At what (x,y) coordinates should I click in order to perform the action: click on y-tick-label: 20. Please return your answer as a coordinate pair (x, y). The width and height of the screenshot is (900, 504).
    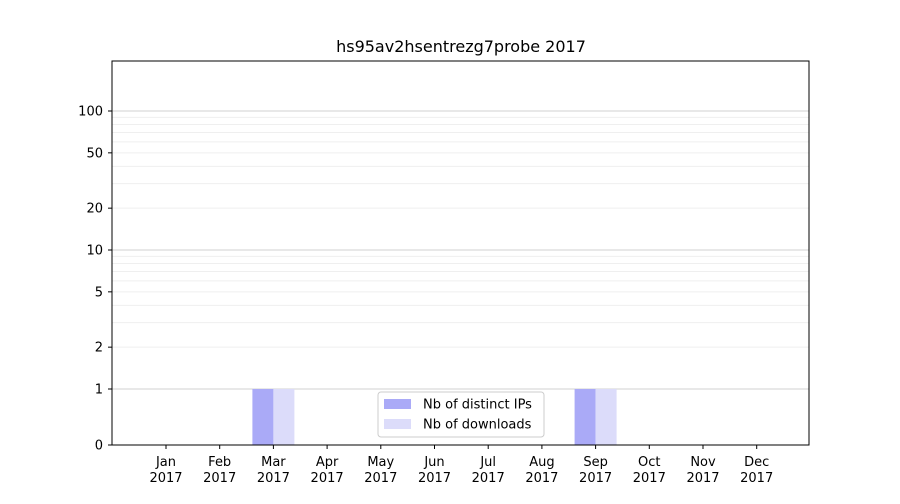
    Looking at the image, I should click on (94, 209).